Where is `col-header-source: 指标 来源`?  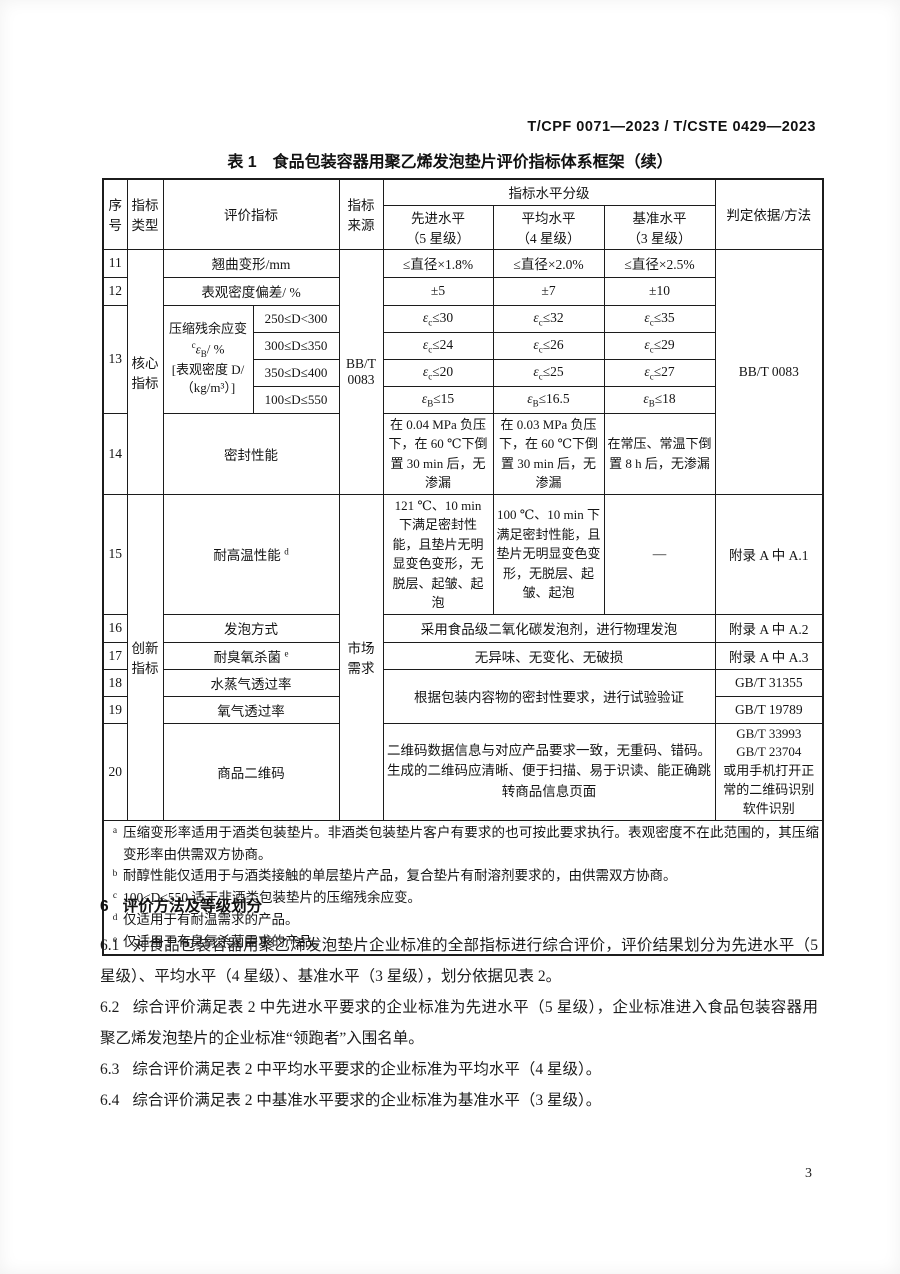 col-header-source: 指标 来源 is located at coordinates (361, 214).